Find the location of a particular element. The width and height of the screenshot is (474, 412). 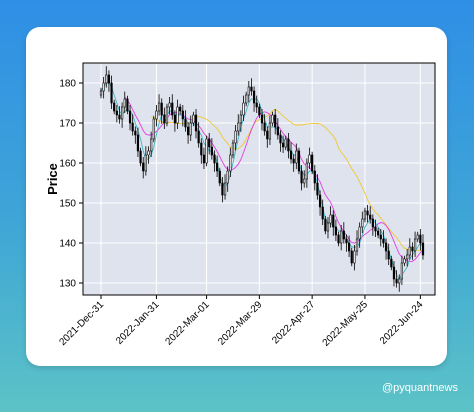

y-tick-label: 160 is located at coordinates (67, 164).